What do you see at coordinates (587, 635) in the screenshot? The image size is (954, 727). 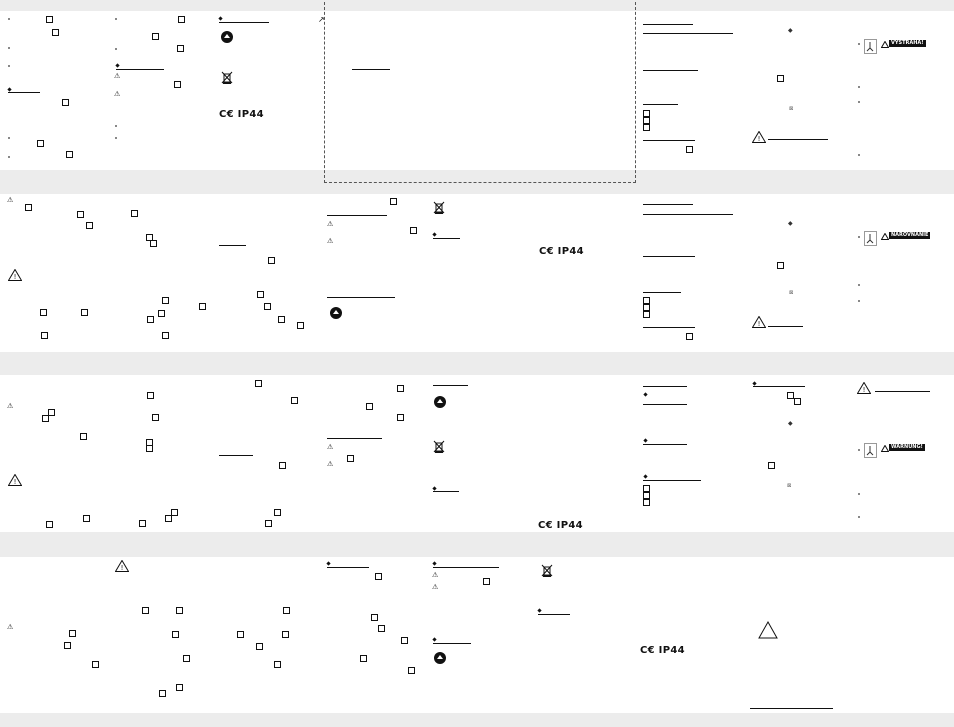 I see `text-column-4f` at bounding box center [587, 635].